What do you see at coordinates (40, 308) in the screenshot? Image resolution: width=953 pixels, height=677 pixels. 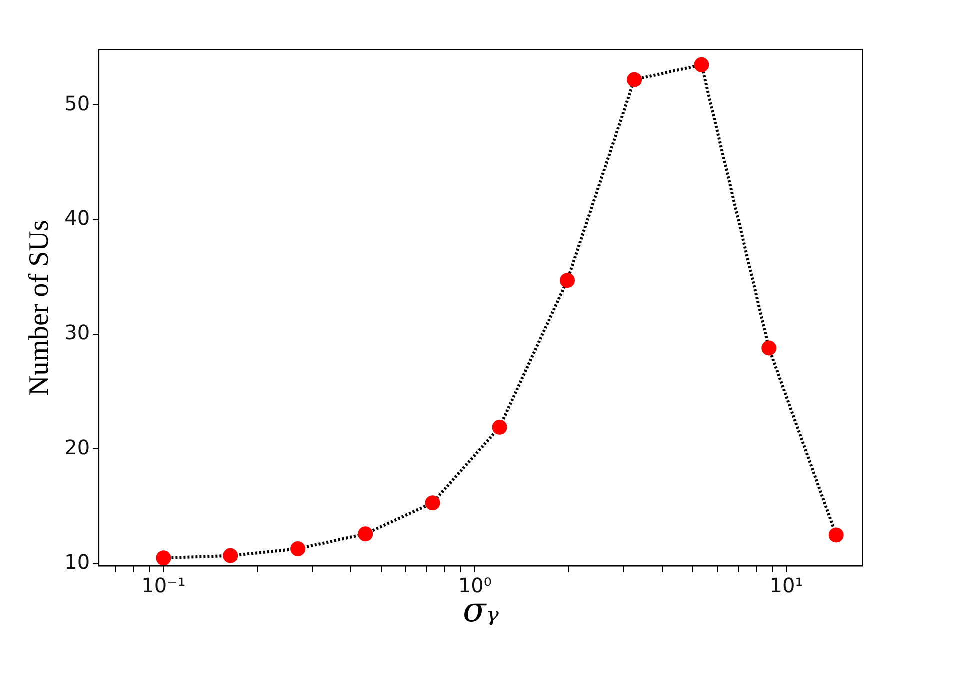 I see `y-axis-title: Number of SUs` at bounding box center [40, 308].